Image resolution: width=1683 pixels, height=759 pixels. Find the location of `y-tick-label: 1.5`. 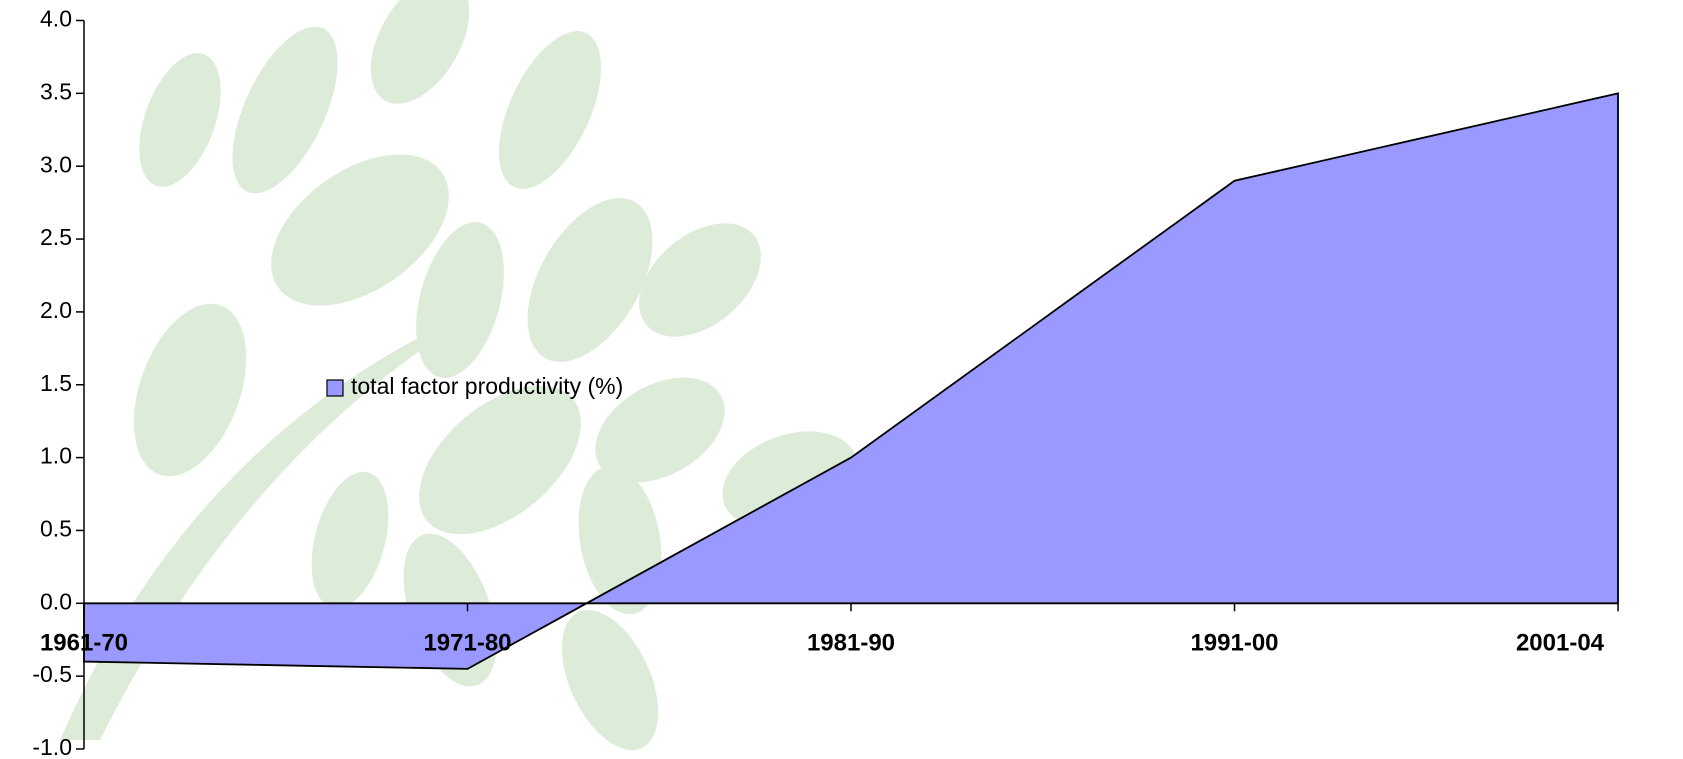

y-tick-label: 1.5 is located at coordinates (56, 383).